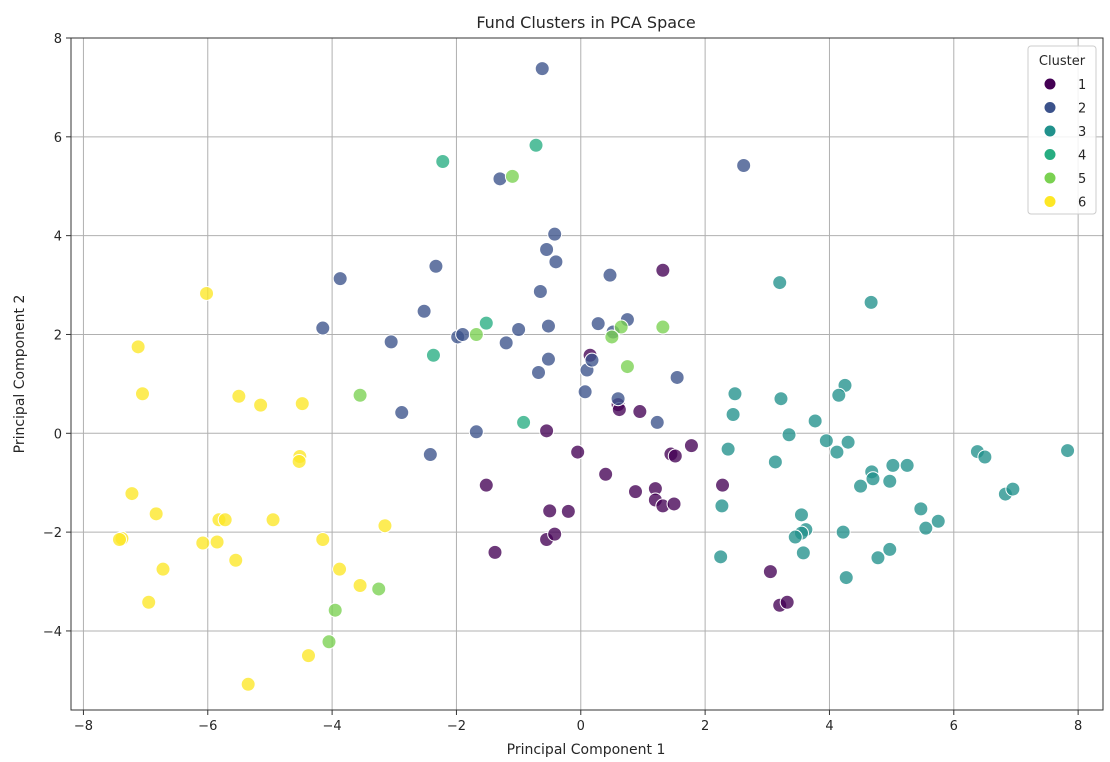 The width and height of the screenshot is (1110, 762). I want to click on x-tick-label: 8, so click(1078, 726).